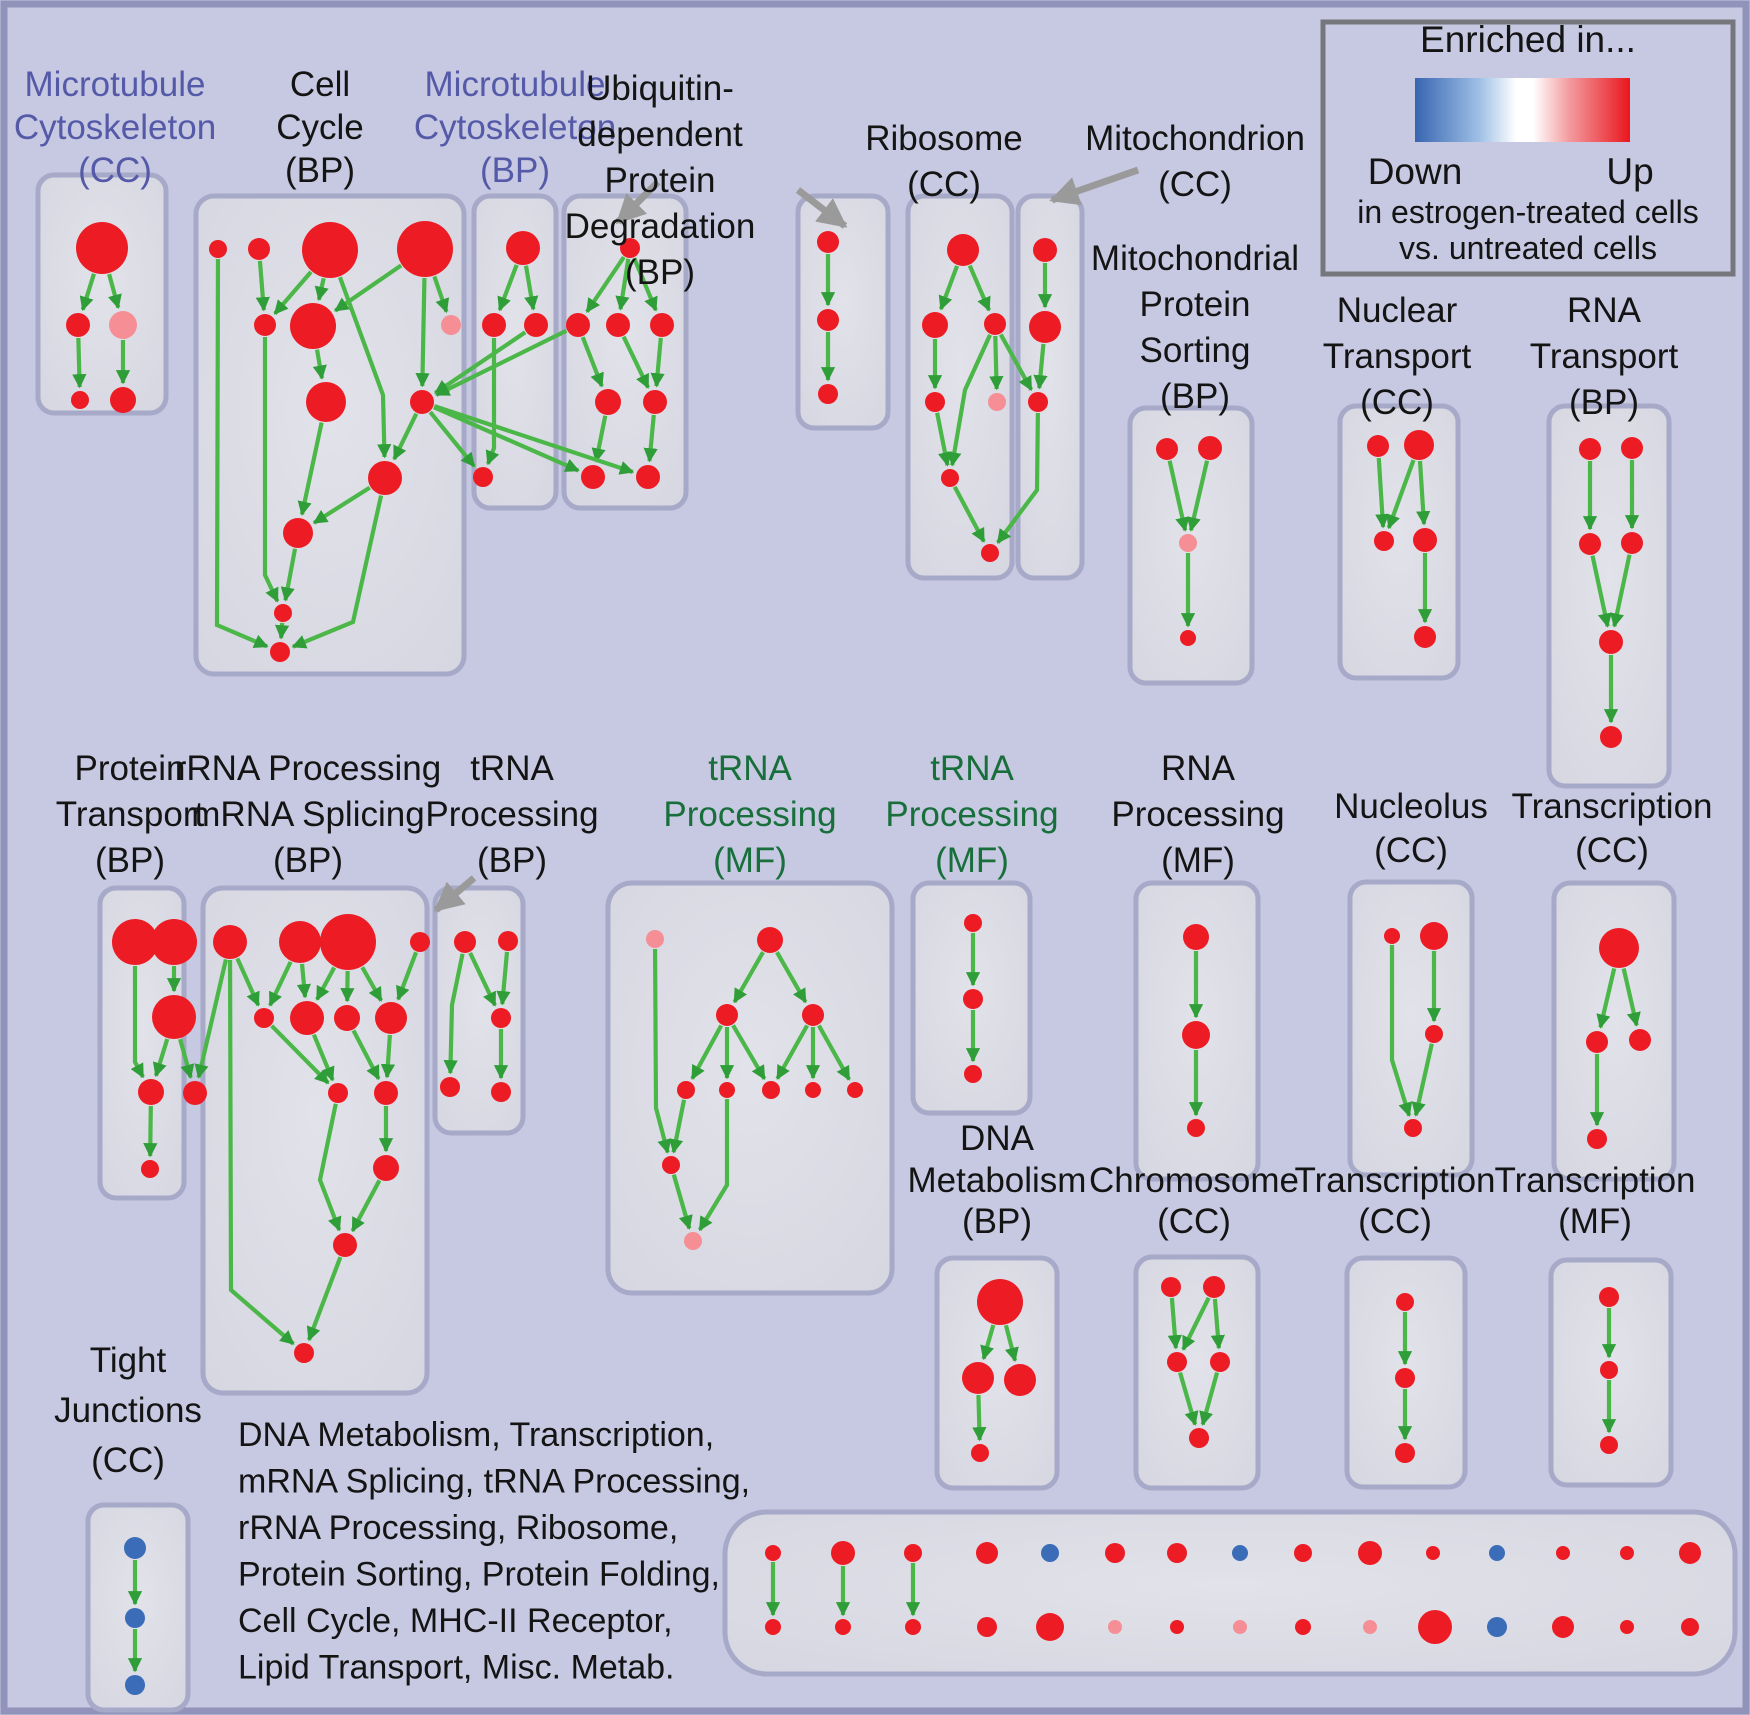 This screenshot has width=1750, height=1715. I want to click on go-term-node-h2, so click(1196, 1035).